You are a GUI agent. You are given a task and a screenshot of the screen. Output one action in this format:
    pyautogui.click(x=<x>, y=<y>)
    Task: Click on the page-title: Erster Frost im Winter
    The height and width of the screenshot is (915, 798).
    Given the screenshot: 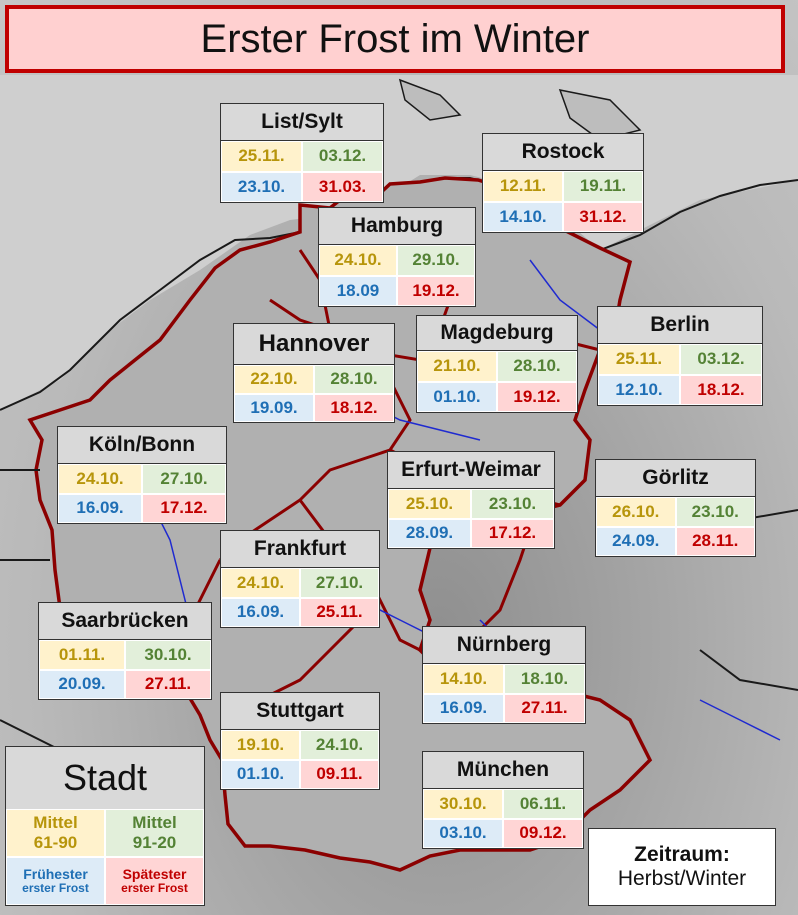 What is the action you would take?
    pyautogui.click(x=395, y=39)
    